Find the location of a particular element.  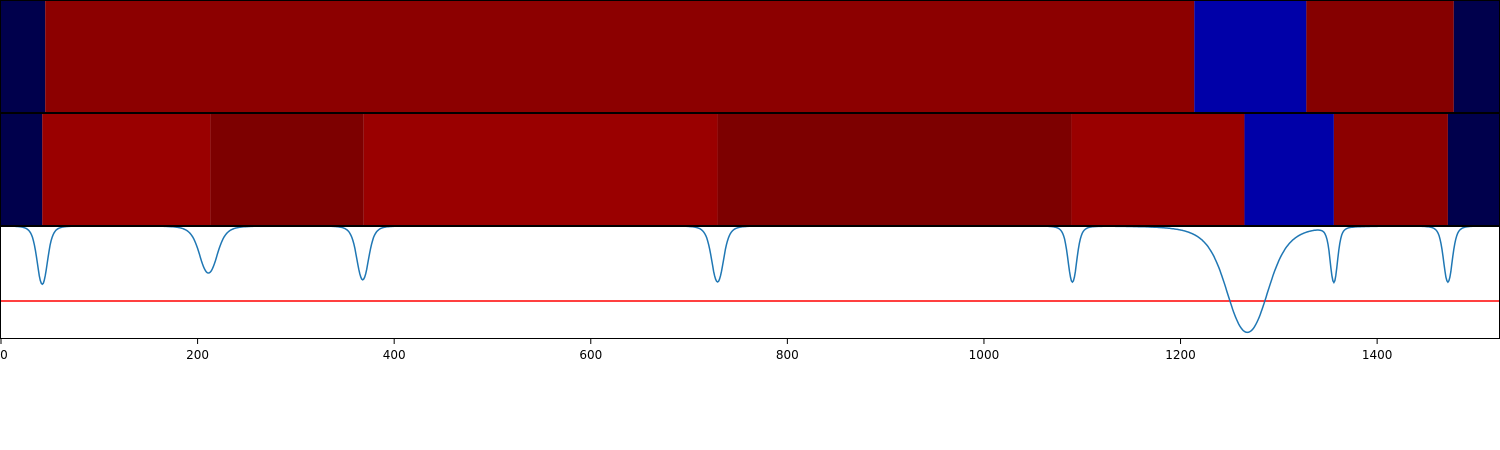

x-tick-label-0: 0 is located at coordinates (4, 355).